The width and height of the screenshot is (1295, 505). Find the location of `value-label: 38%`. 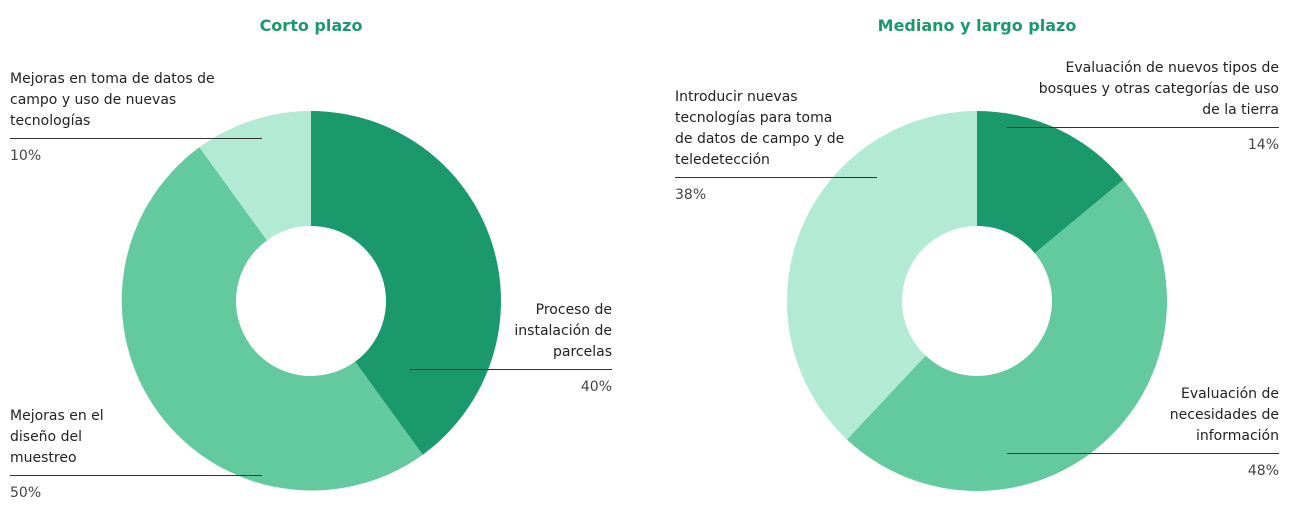

value-label: 38% is located at coordinates (691, 195).